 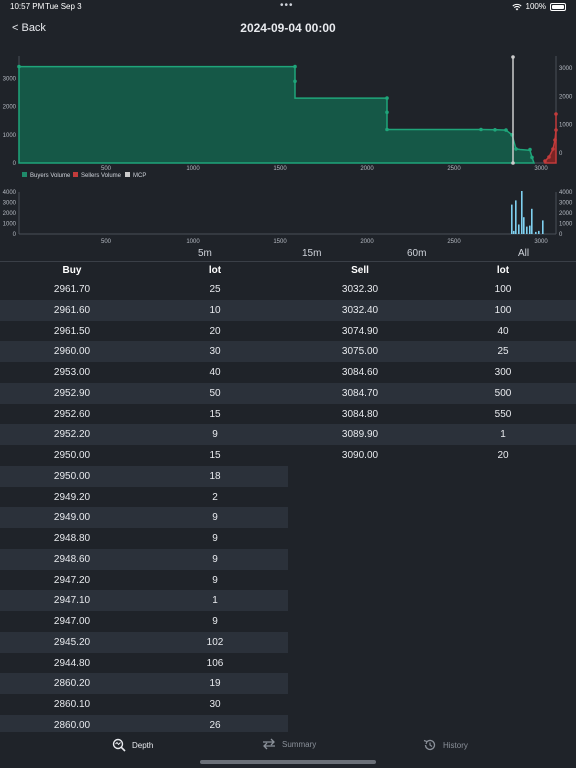 What do you see at coordinates (205, 253) in the screenshot?
I see `range-5m: 5m` at bounding box center [205, 253].